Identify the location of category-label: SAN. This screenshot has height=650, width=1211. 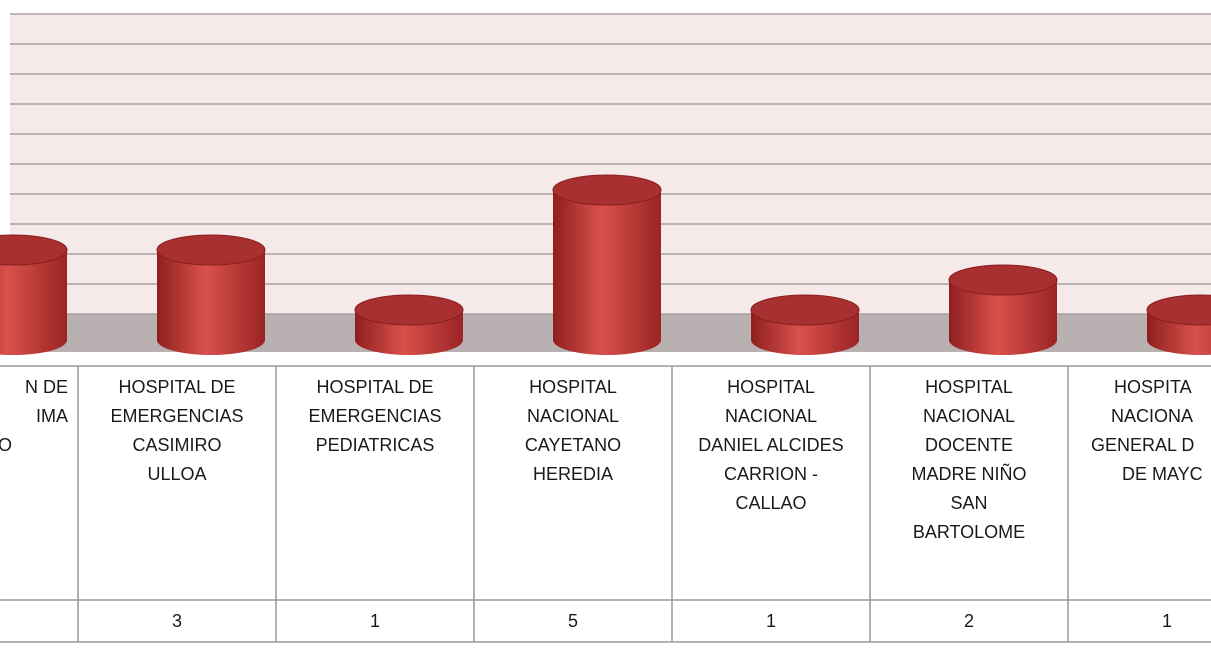
(968, 503).